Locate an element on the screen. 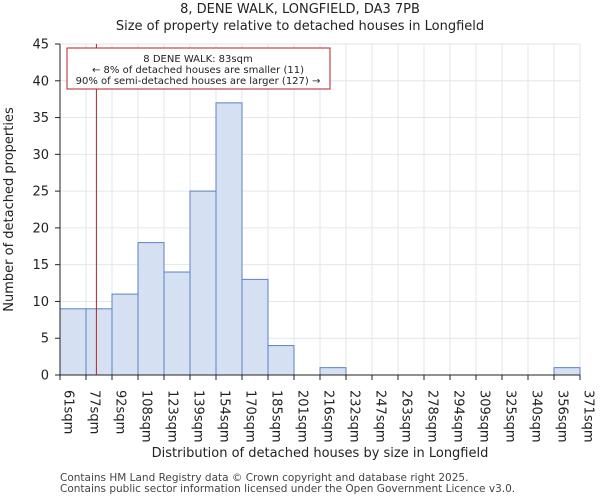  x-tick-label: 325sqm is located at coordinates (510, 416).